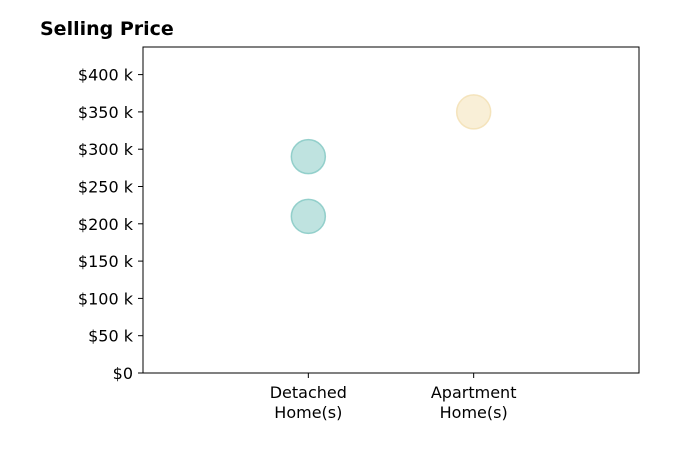 This screenshot has width=679, height=462. I want to click on x-tick-label: Detached Home(s), so click(308, 402).